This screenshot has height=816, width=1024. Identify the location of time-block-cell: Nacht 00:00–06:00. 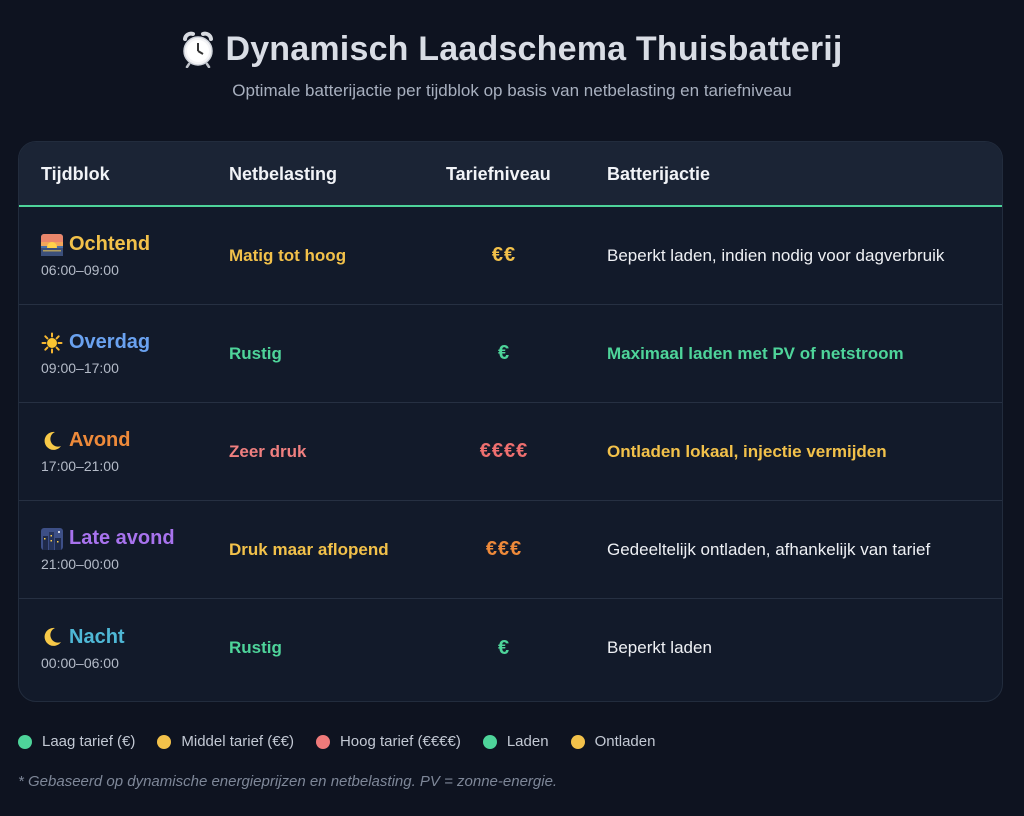
(83, 648).